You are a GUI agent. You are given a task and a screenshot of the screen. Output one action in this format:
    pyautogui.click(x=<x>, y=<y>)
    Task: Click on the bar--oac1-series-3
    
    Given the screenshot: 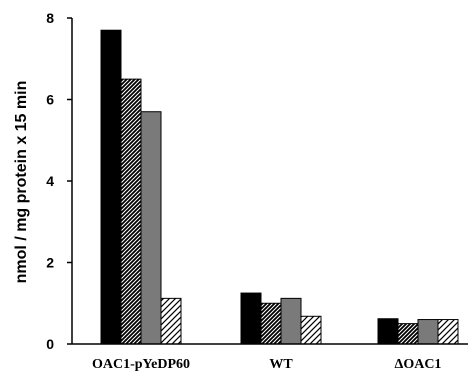 What is the action you would take?
    pyautogui.click(x=428, y=332)
    